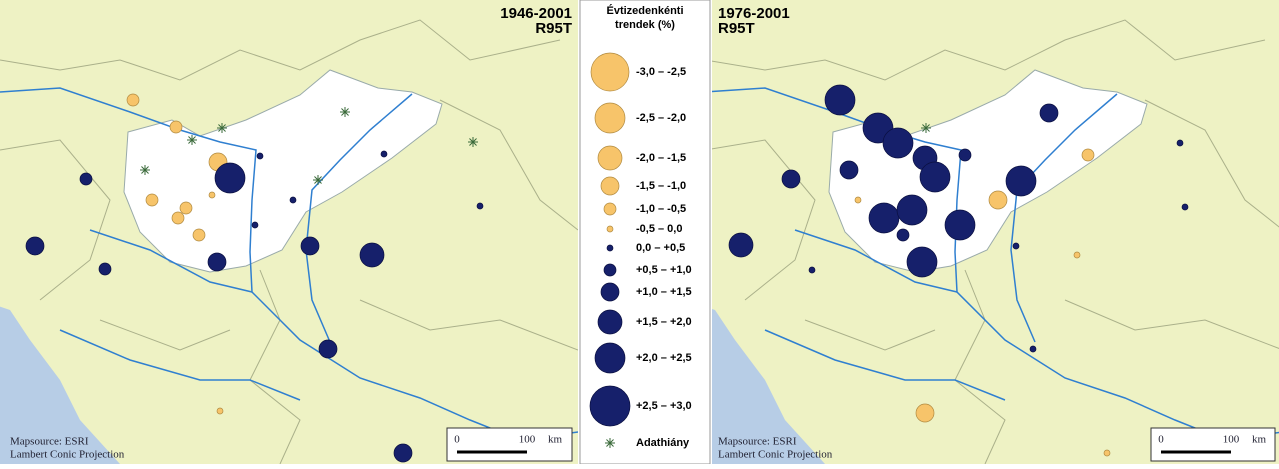 The image size is (1279, 469). What do you see at coordinates (661, 186) in the screenshot?
I see `legend-label: -1,5 – -1,0` at bounding box center [661, 186].